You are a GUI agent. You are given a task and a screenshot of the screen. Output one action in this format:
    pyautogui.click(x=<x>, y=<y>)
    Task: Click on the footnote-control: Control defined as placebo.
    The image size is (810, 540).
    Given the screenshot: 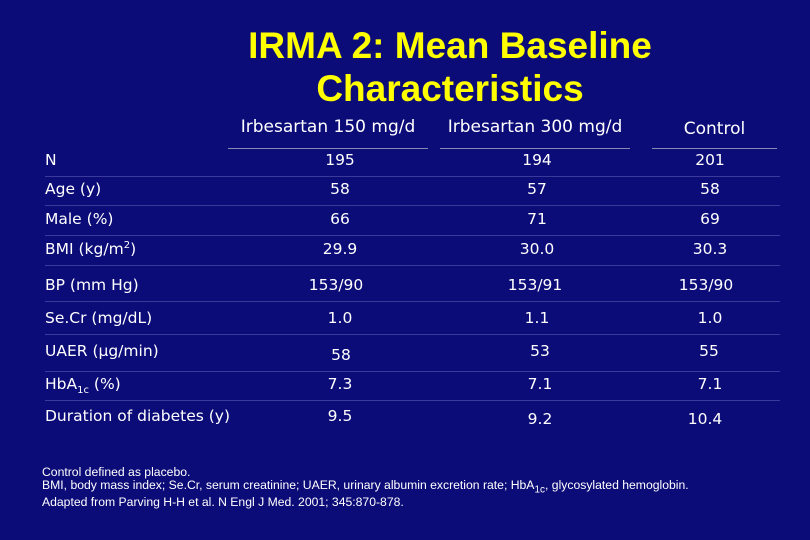 What is the action you would take?
    pyautogui.click(x=116, y=472)
    